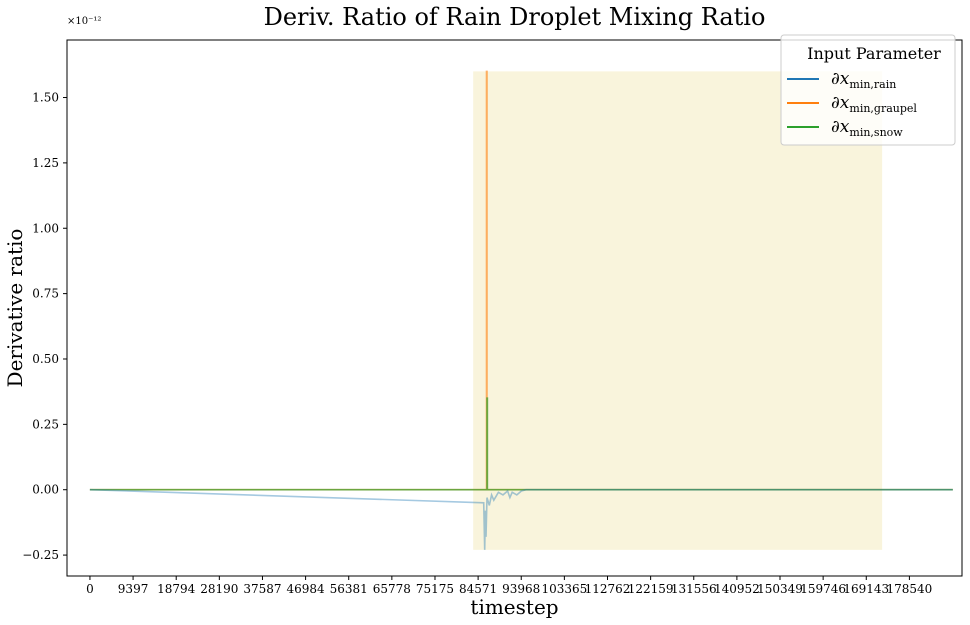  I want to click on x-tick-label: 140952, so click(737, 589).